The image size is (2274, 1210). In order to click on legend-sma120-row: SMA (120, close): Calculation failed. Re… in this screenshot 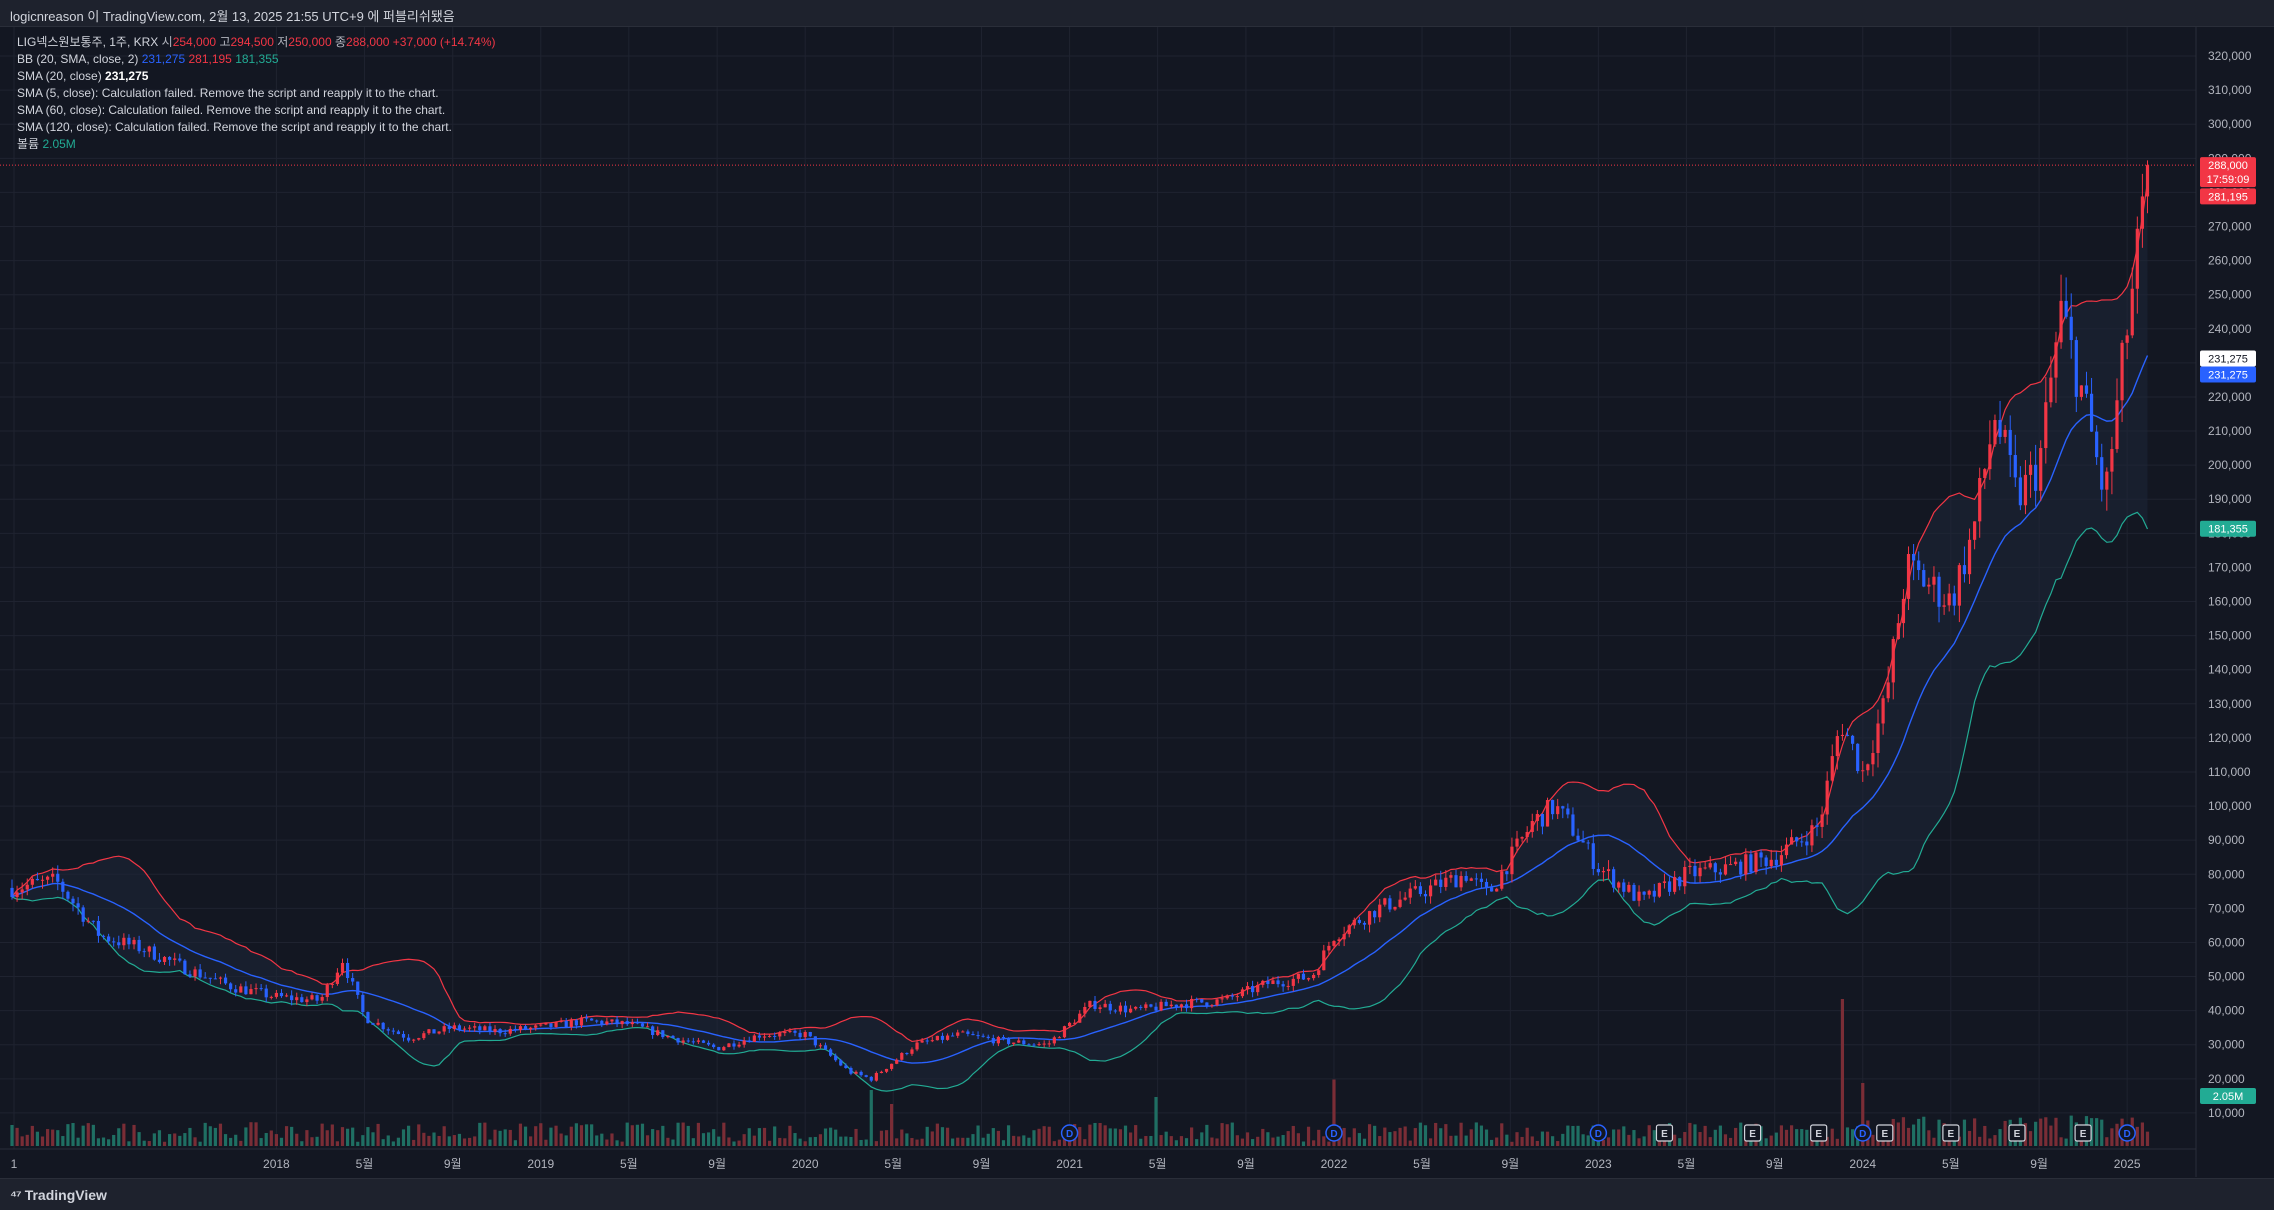, I will do `click(234, 127)`.